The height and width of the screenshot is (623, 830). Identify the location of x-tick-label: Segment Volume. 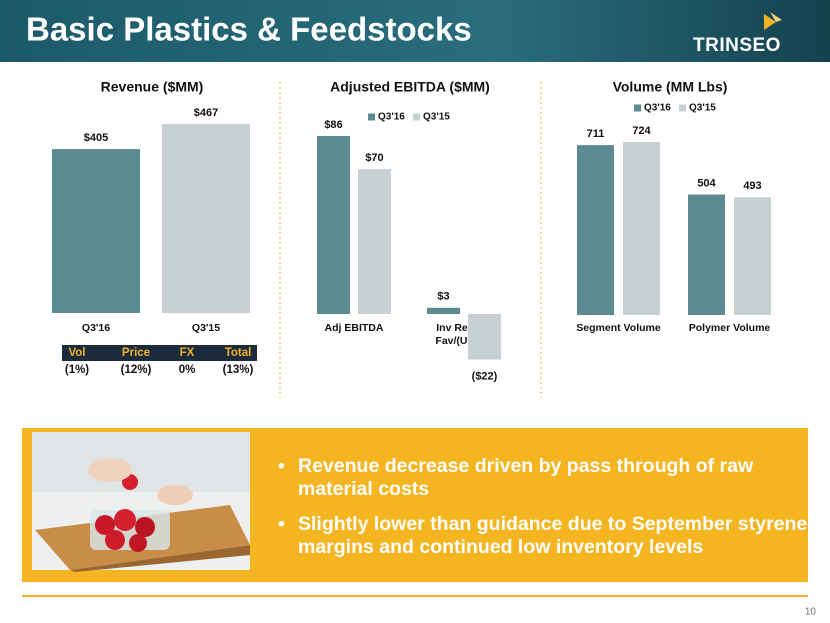
(618, 328).